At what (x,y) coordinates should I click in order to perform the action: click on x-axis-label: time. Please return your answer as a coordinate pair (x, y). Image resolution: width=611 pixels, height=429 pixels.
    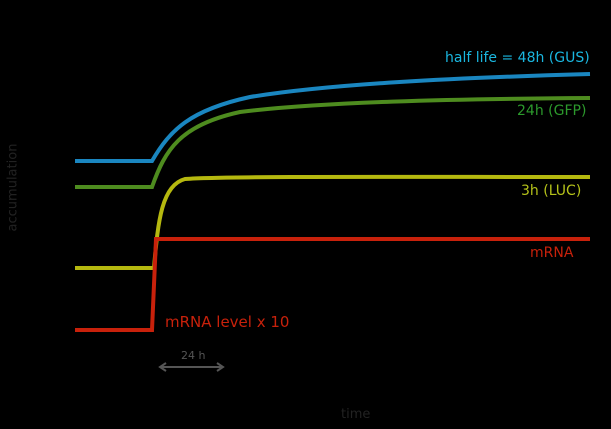
    Looking at the image, I should click on (356, 414).